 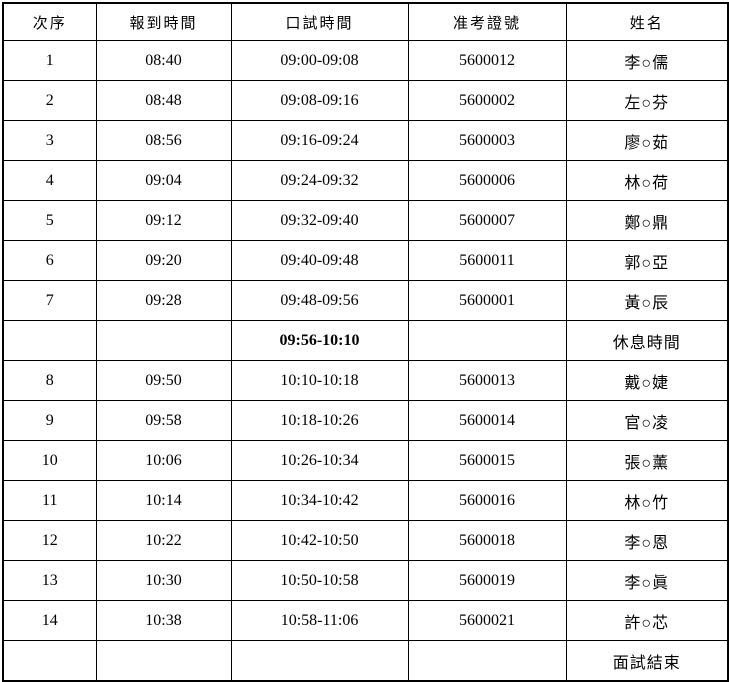 I want to click on name-cell: 廖○茹, so click(x=647, y=140).